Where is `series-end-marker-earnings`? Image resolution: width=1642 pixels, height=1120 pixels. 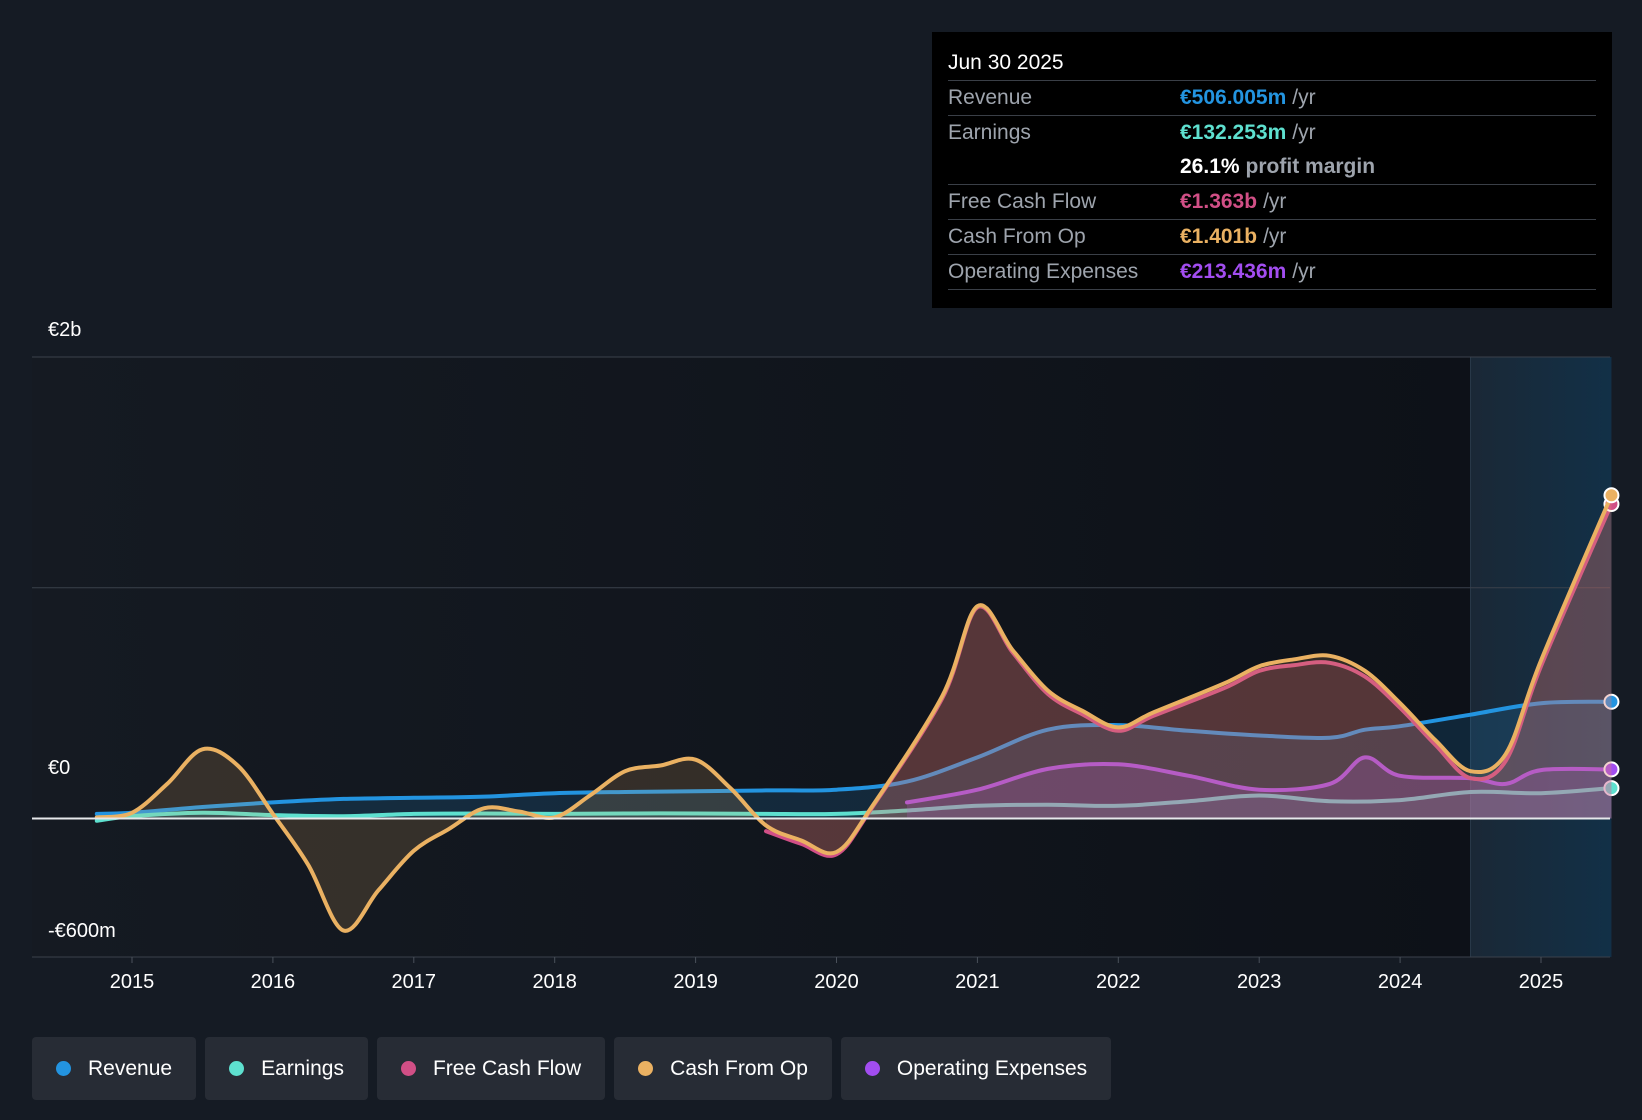 series-end-marker-earnings is located at coordinates (1611, 788).